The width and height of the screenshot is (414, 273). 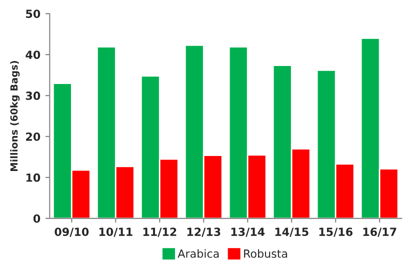 What do you see at coordinates (36, 218) in the screenshot?
I see `y-tick-label: 0` at bounding box center [36, 218].